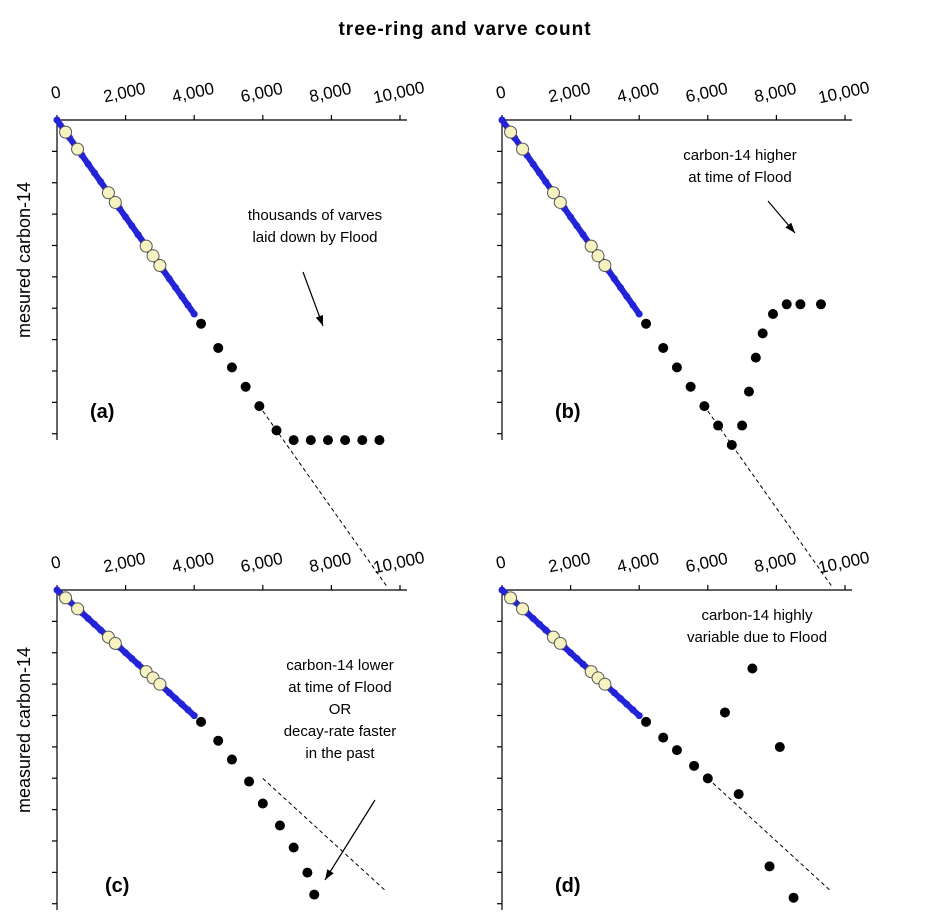 The width and height of the screenshot is (930, 916). Describe the element at coordinates (340, 731) in the screenshot. I see `annotation-text: decay-rate faster` at that location.